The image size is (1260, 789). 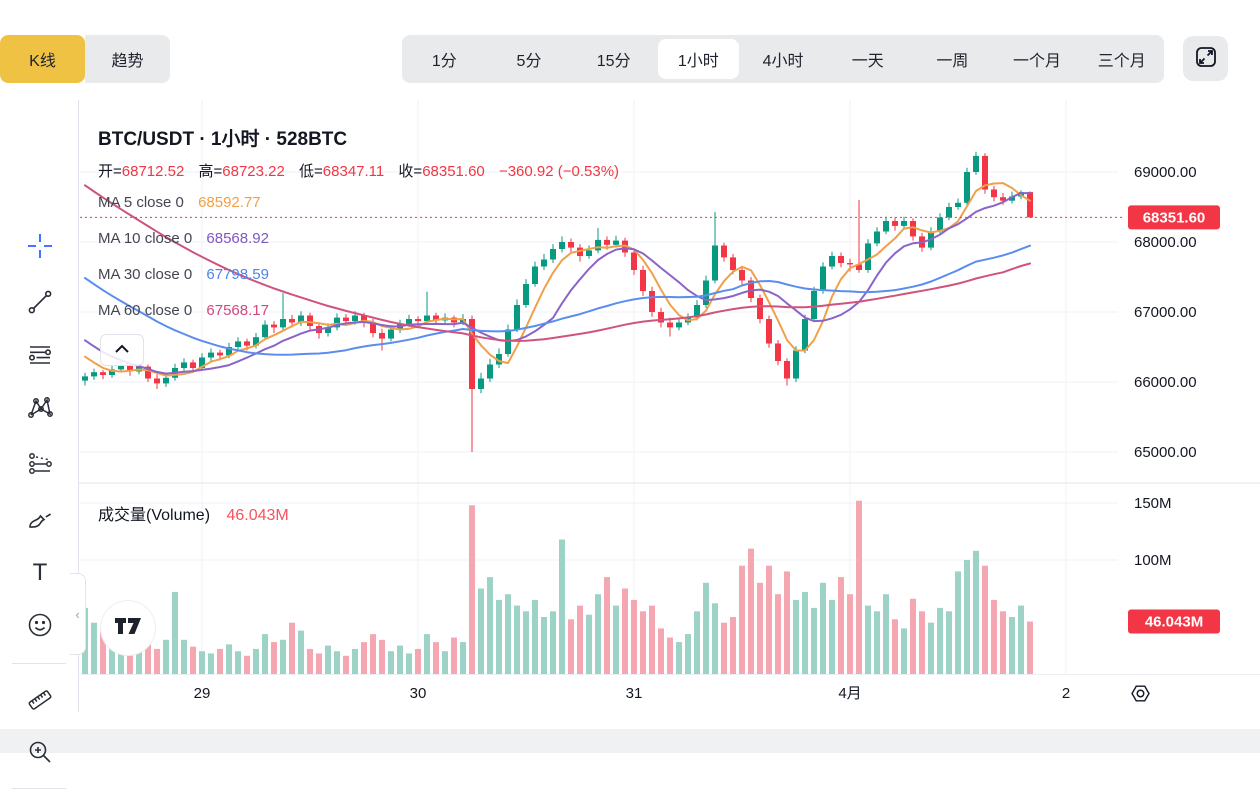 I want to click on volume-tick-label: 150M, so click(x=1153, y=503).